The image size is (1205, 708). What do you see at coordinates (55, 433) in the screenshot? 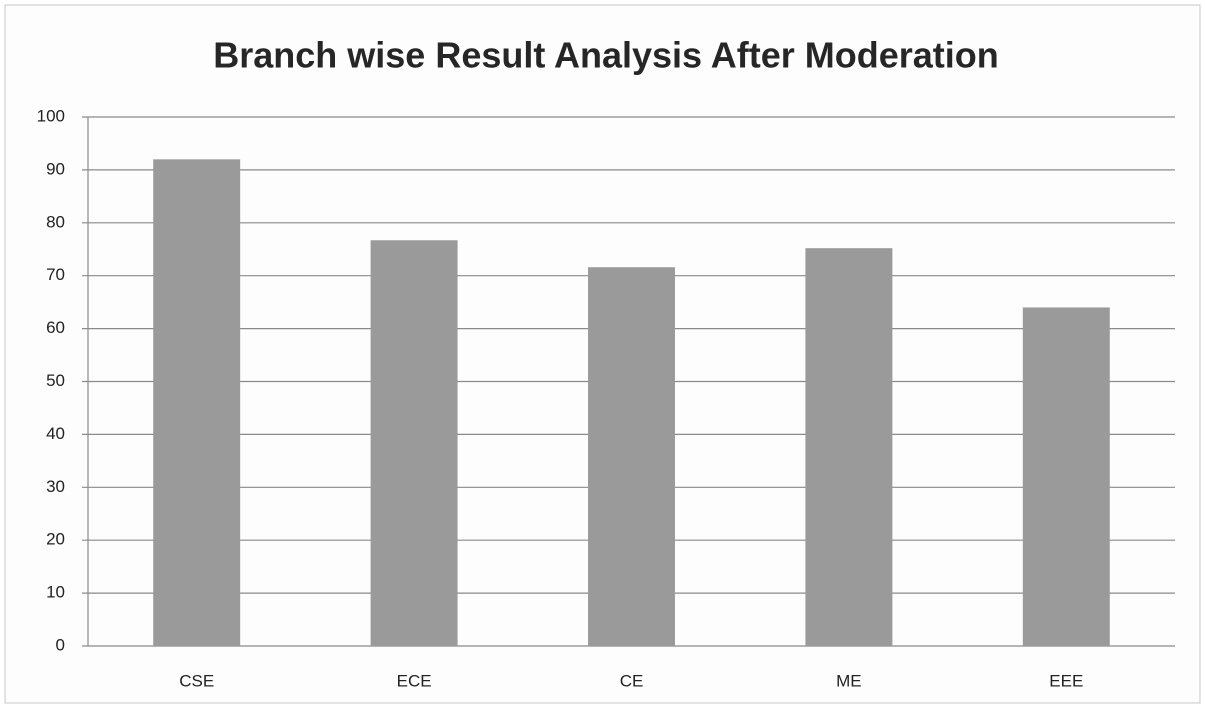
I see `y-tick-label: 40` at bounding box center [55, 433].